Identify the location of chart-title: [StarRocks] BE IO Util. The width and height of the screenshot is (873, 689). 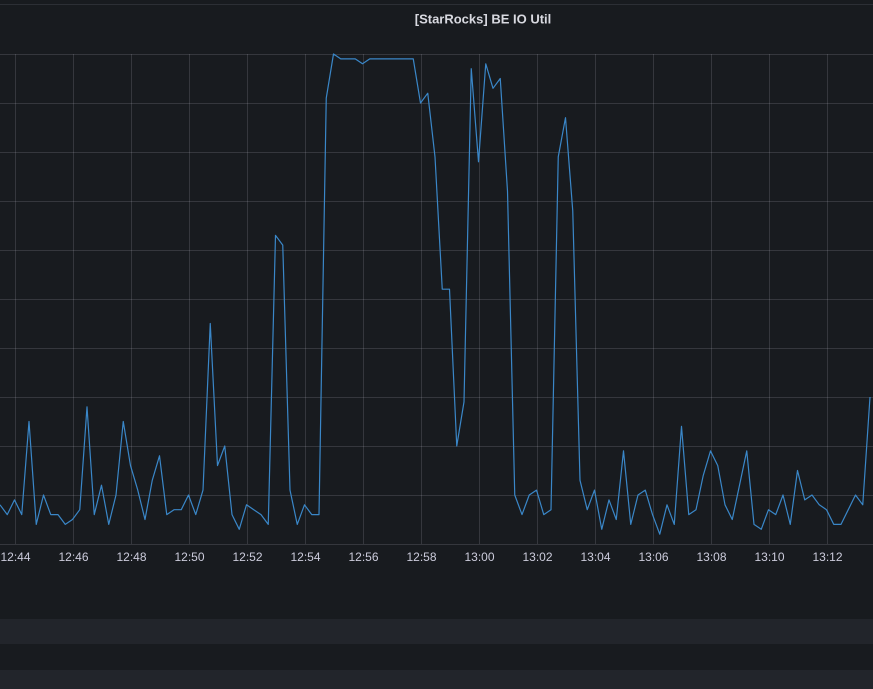
(483, 18).